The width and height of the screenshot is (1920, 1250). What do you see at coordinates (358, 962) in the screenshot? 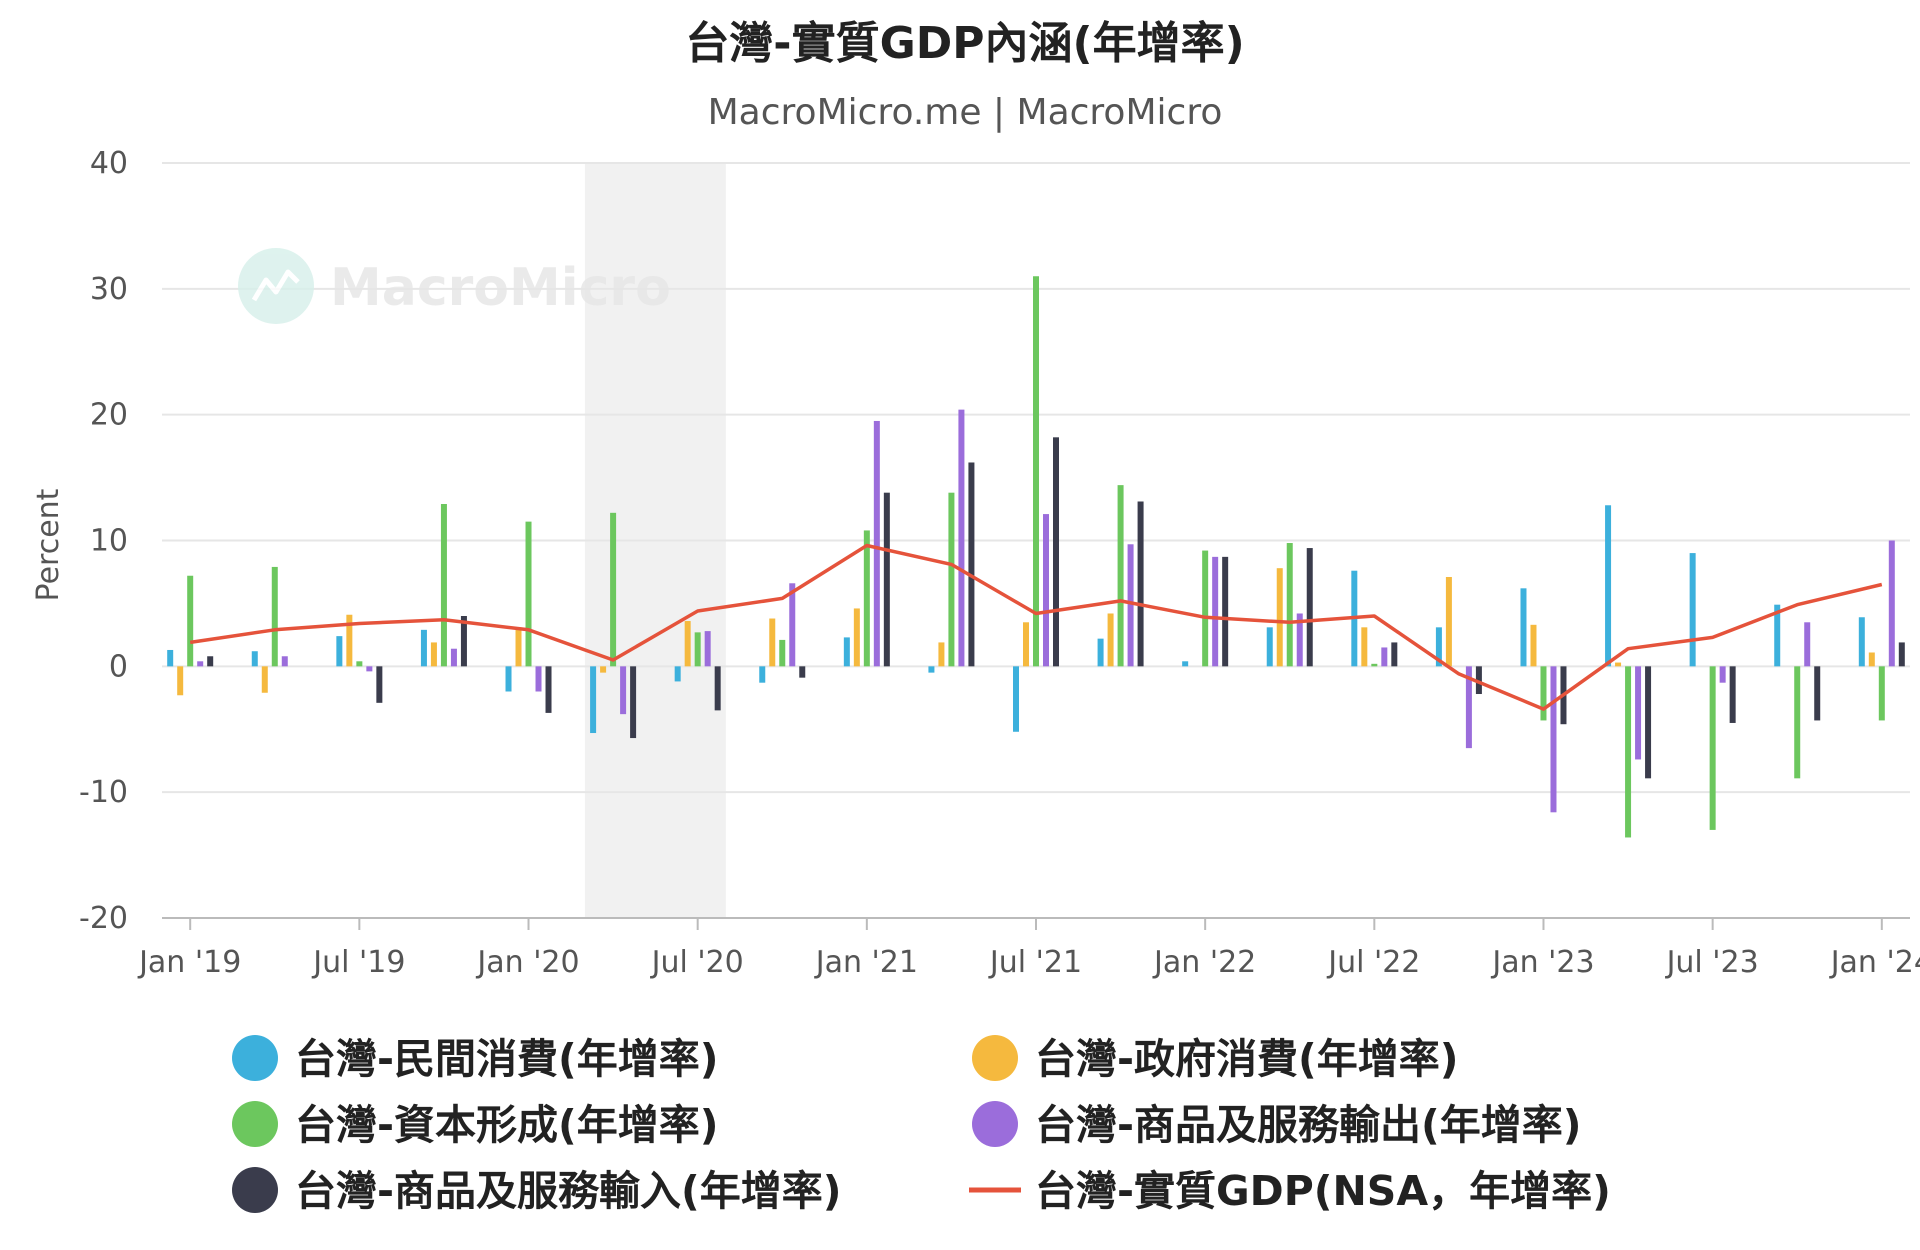
I see `x-tick-label: Jul '19` at bounding box center [358, 962].